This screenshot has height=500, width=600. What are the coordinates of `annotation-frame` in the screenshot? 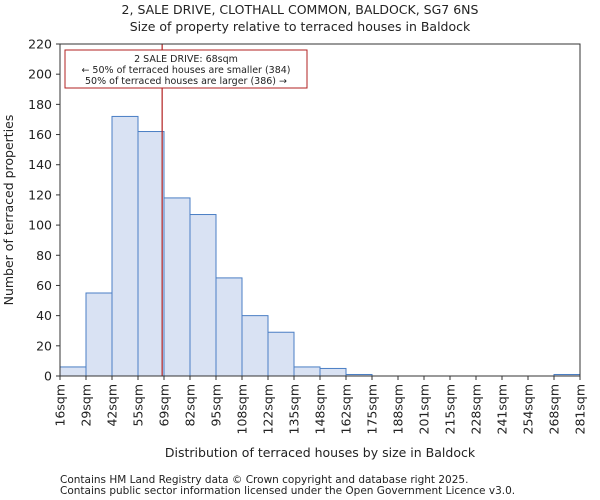 It's located at (186, 69).